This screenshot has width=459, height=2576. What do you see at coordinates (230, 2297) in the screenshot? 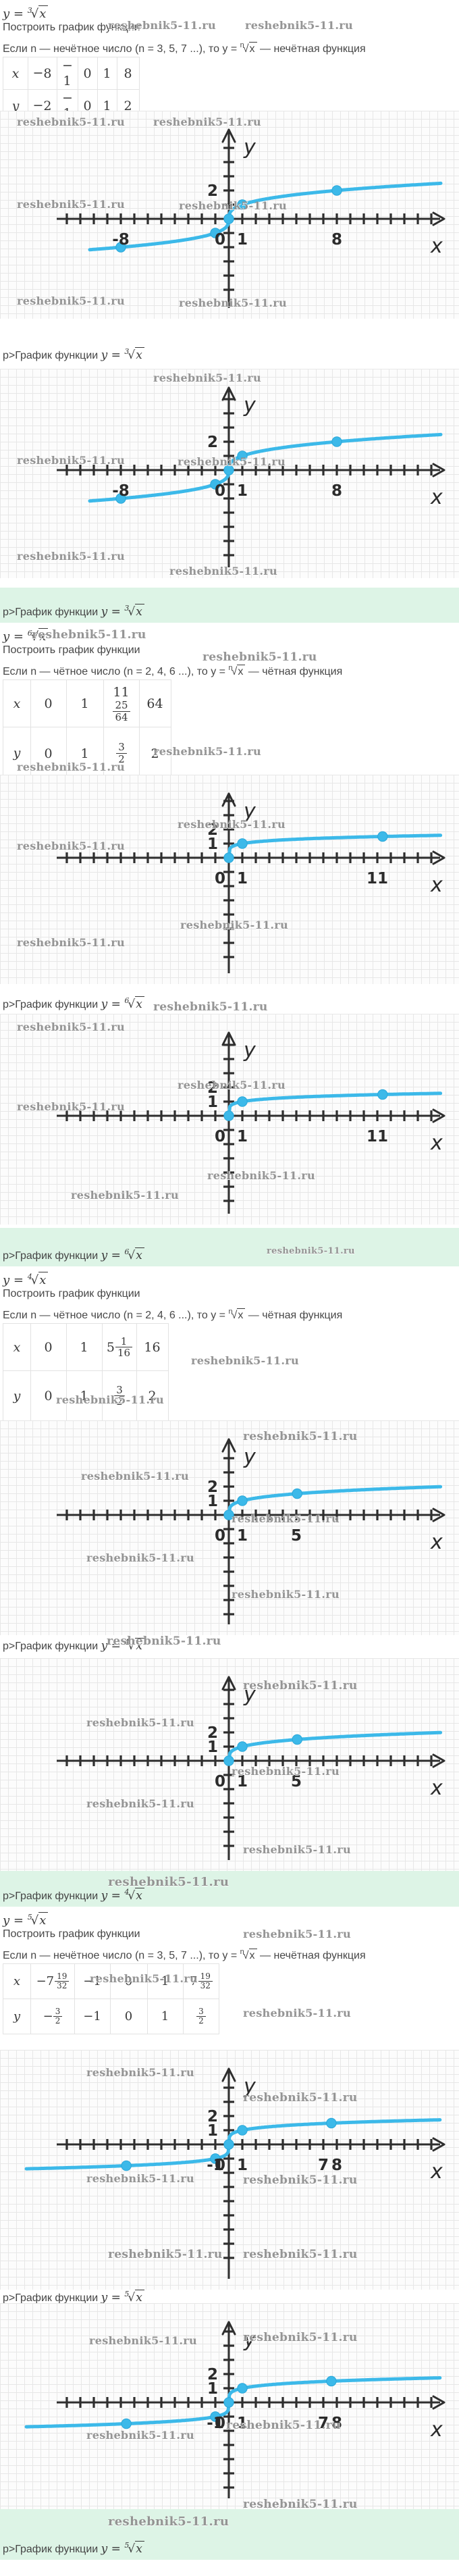
I see `graph-caption: p>График функции y = 5√x` at bounding box center [230, 2297].